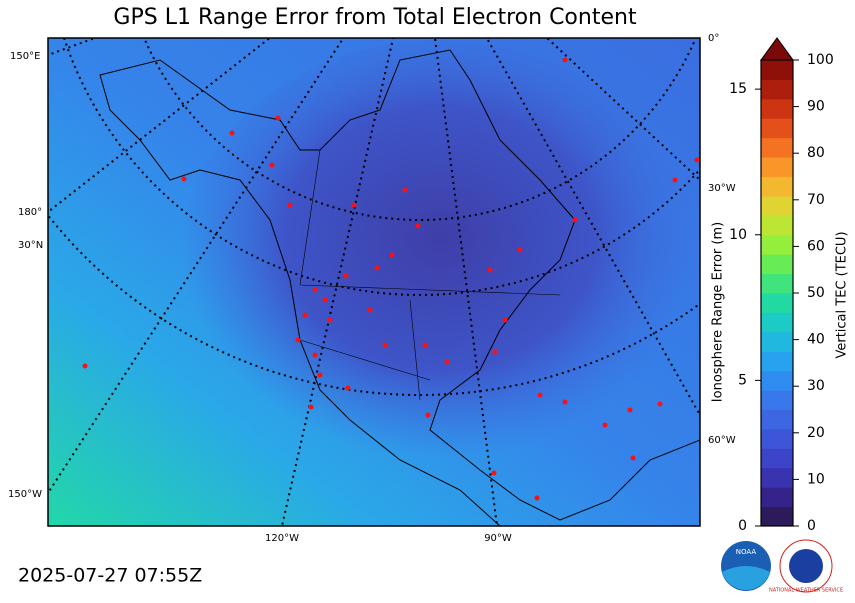 This screenshot has height=603, width=855. I want to click on left-tick-label: 0, so click(742, 526).